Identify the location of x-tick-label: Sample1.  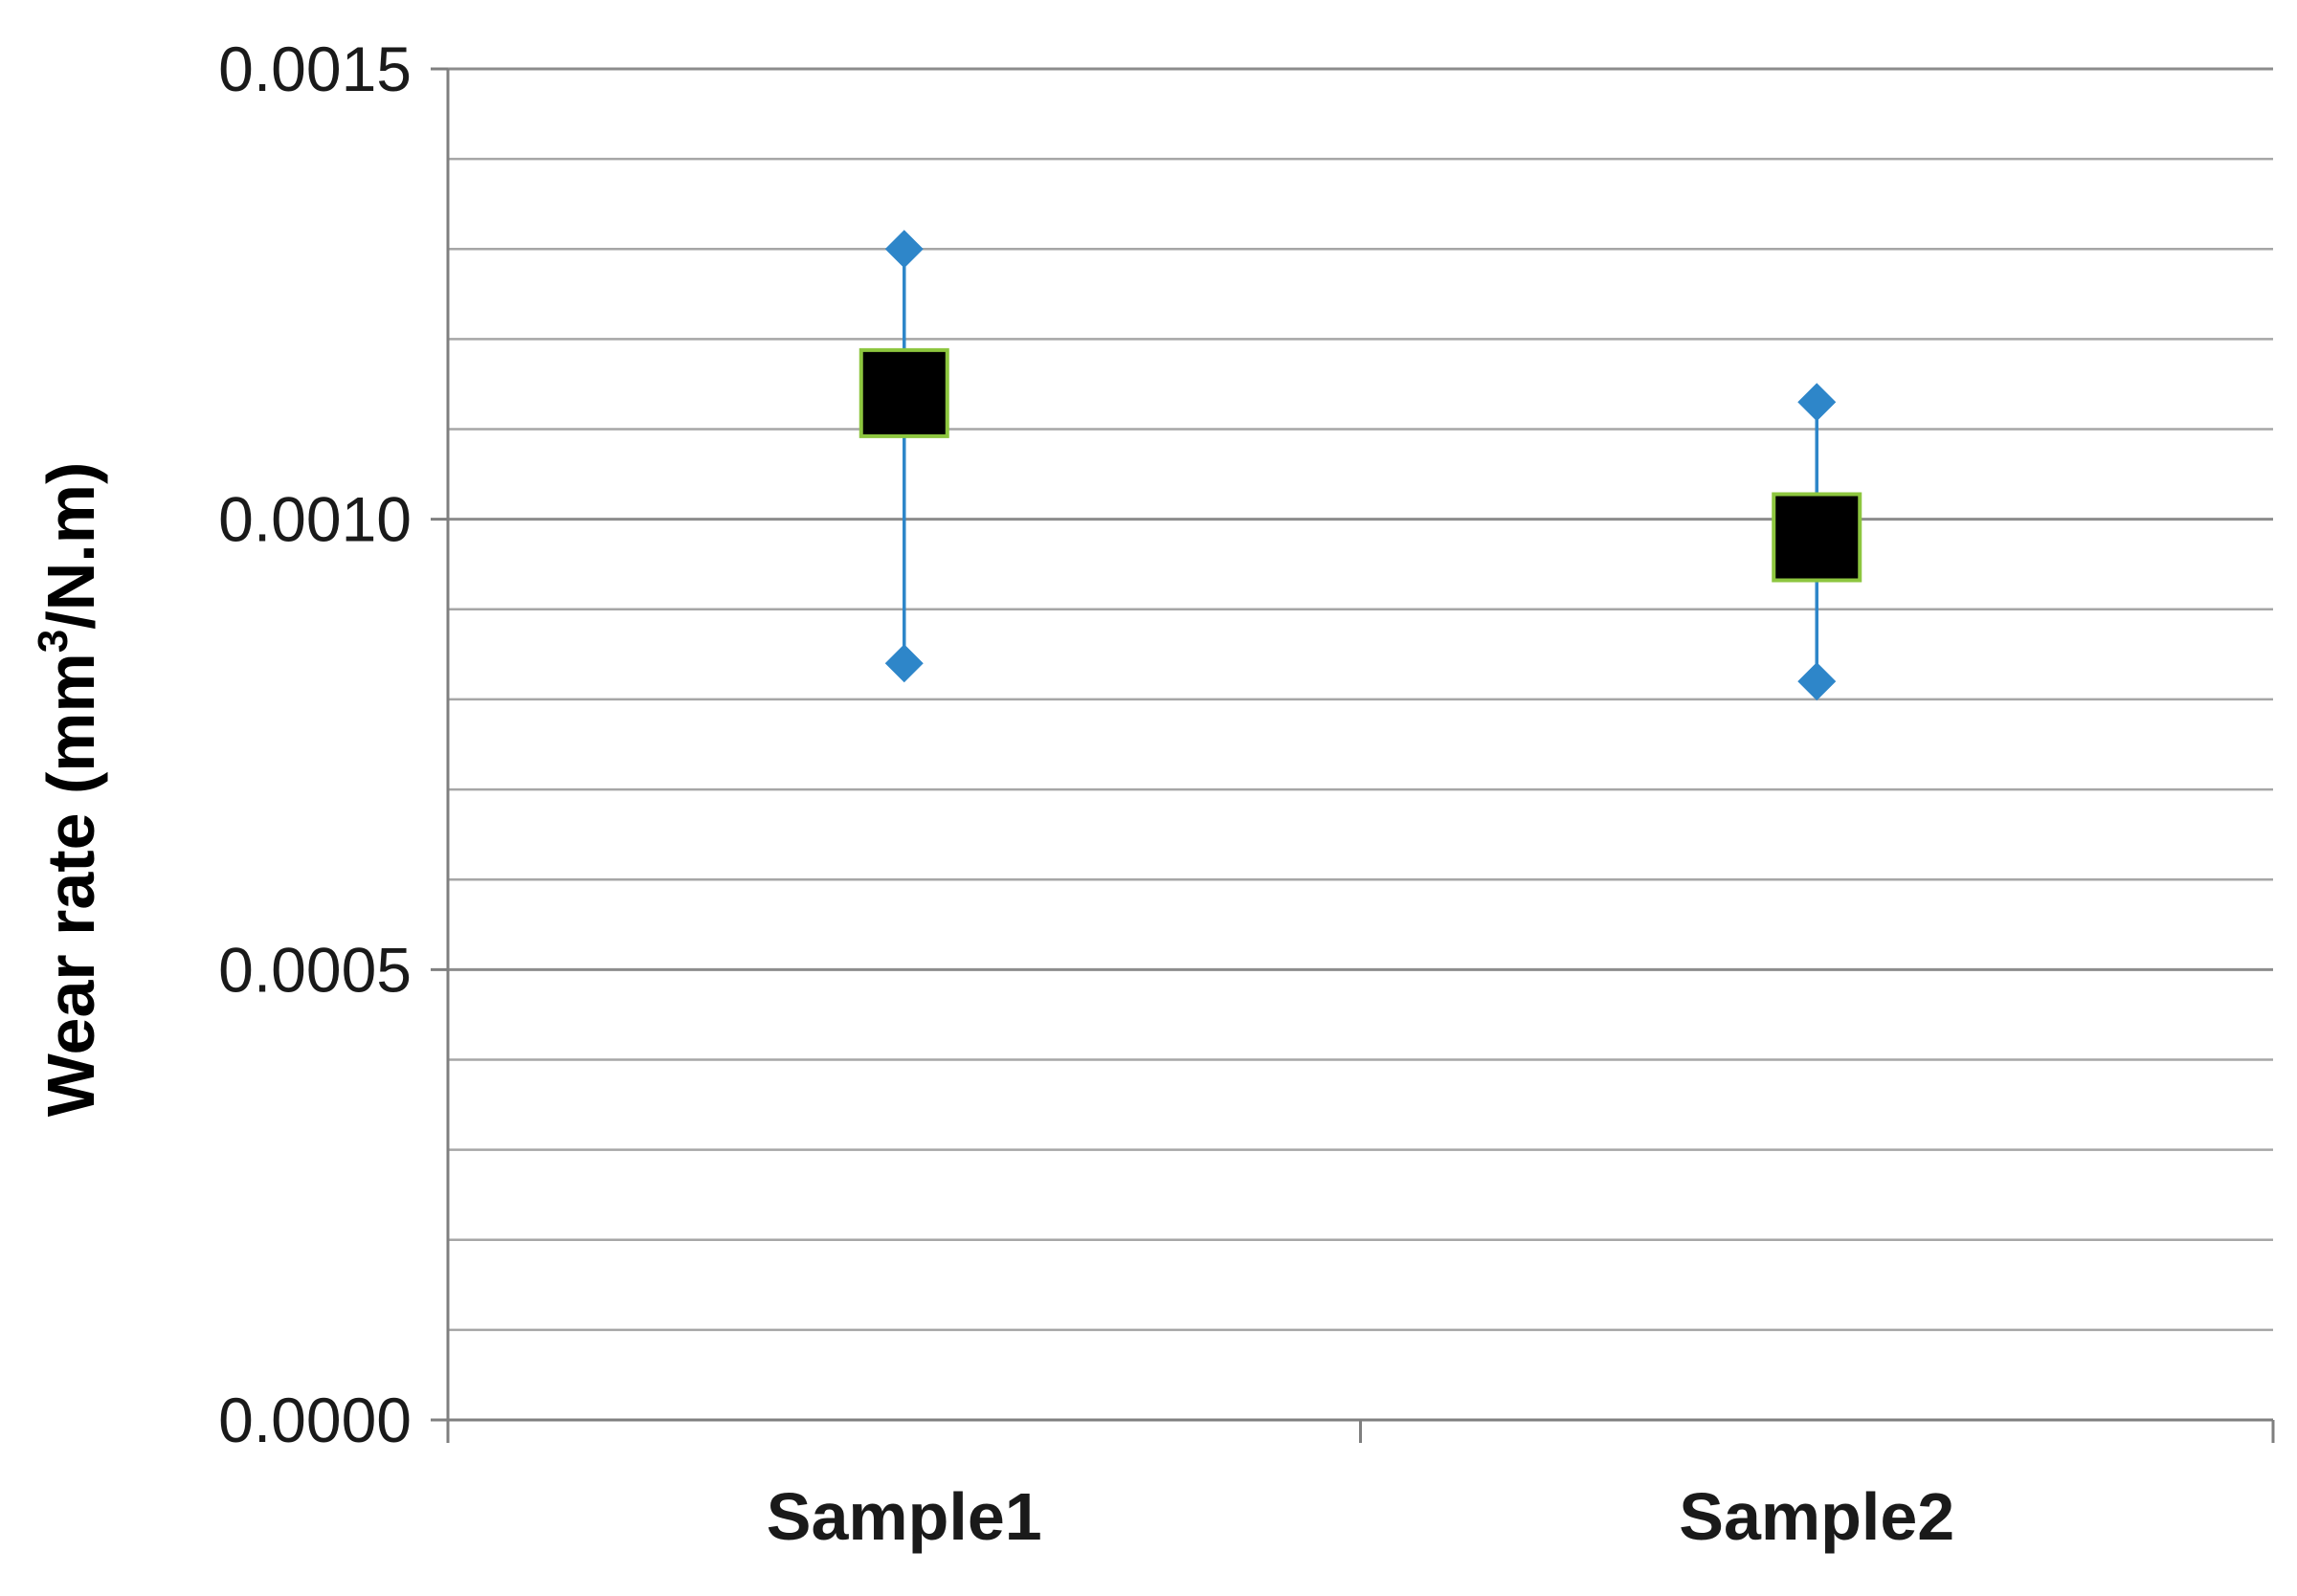
(904, 1517).